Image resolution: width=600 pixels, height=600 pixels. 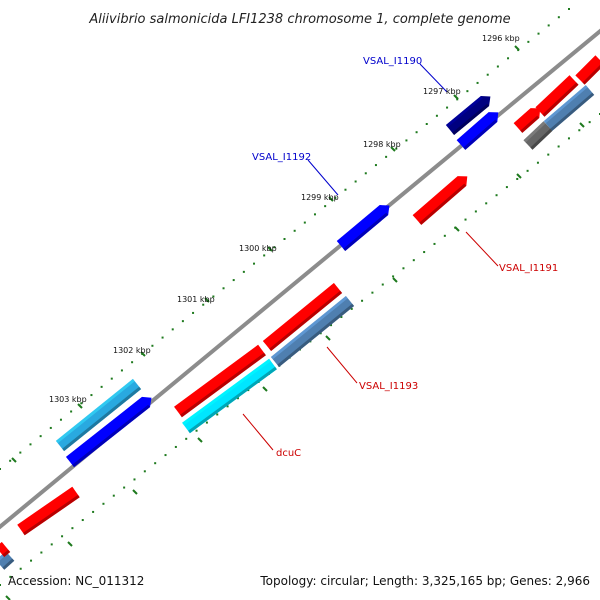 What do you see at coordinates (534, 132) in the screenshot?
I see `gene-gray-highlight` at bounding box center [534, 132].